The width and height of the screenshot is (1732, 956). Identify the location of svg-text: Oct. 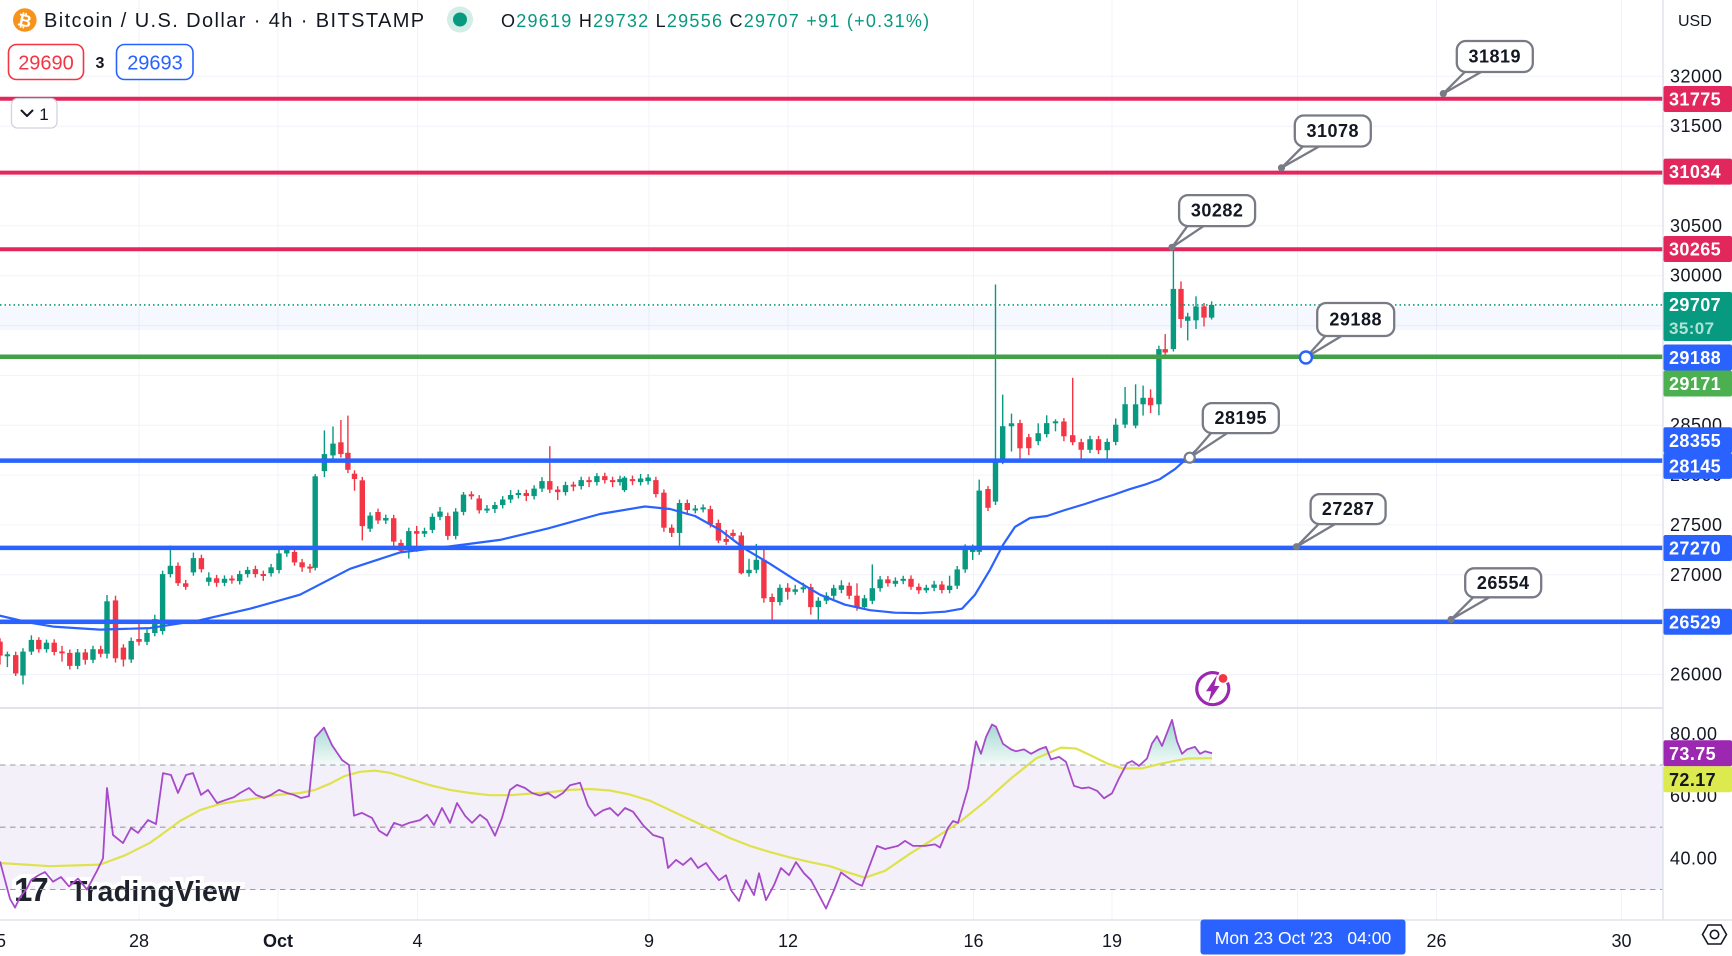
(278, 941).